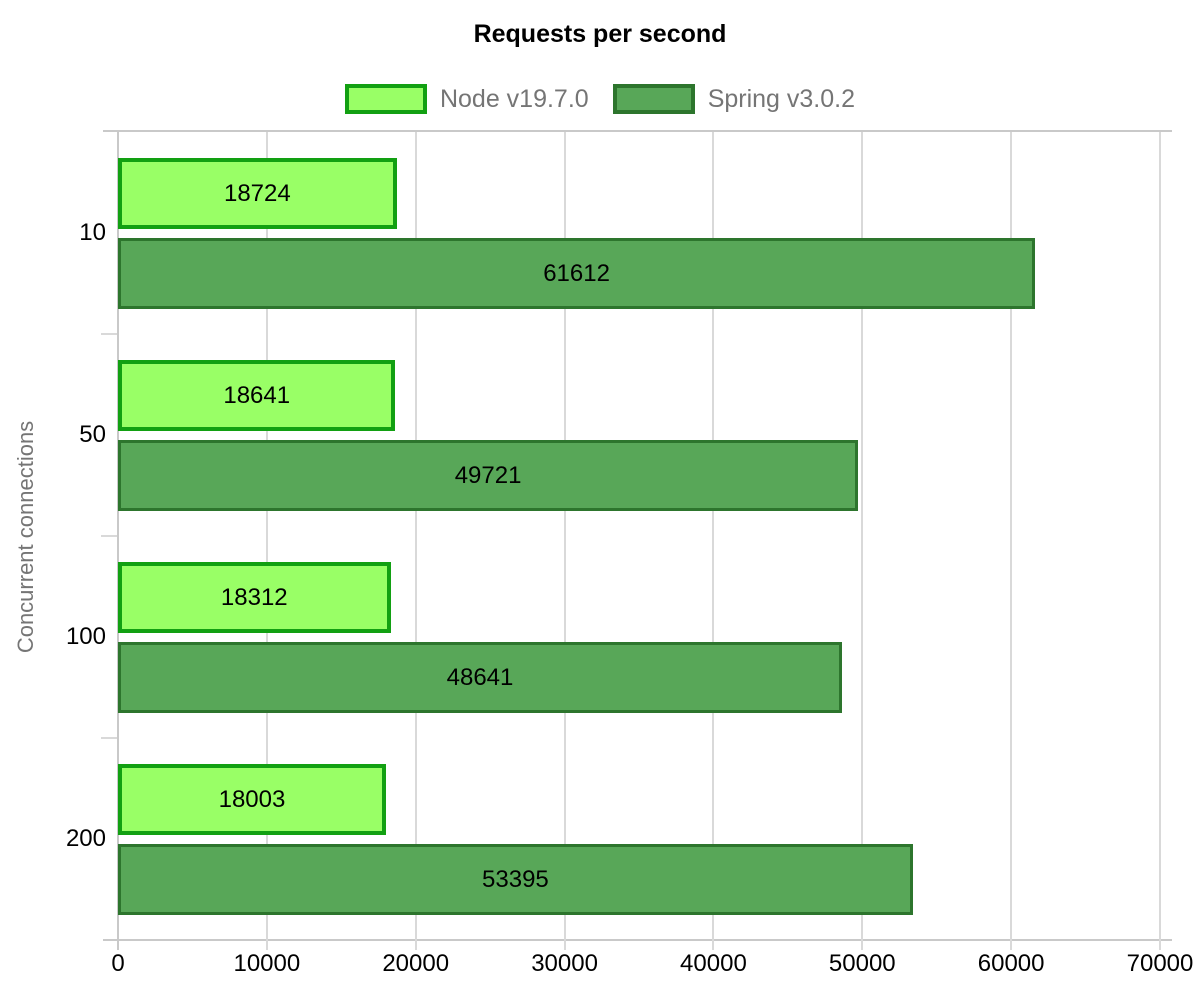 This screenshot has width=1200, height=1000. I want to click on bar-value-label: 53395, so click(515, 879).